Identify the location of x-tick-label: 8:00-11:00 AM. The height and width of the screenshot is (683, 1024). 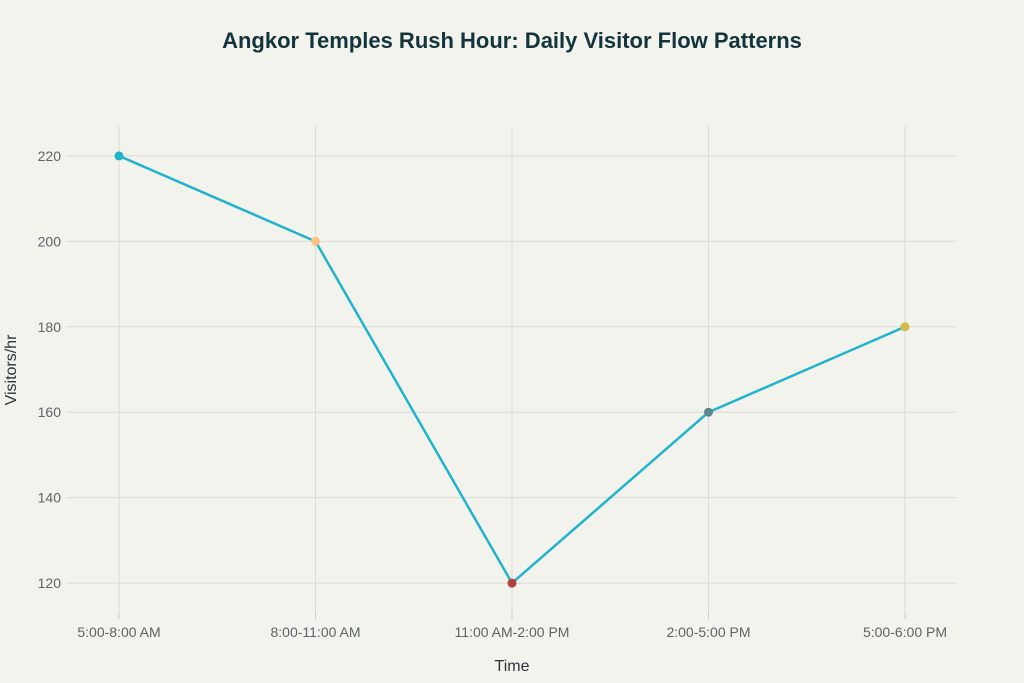
(315, 632).